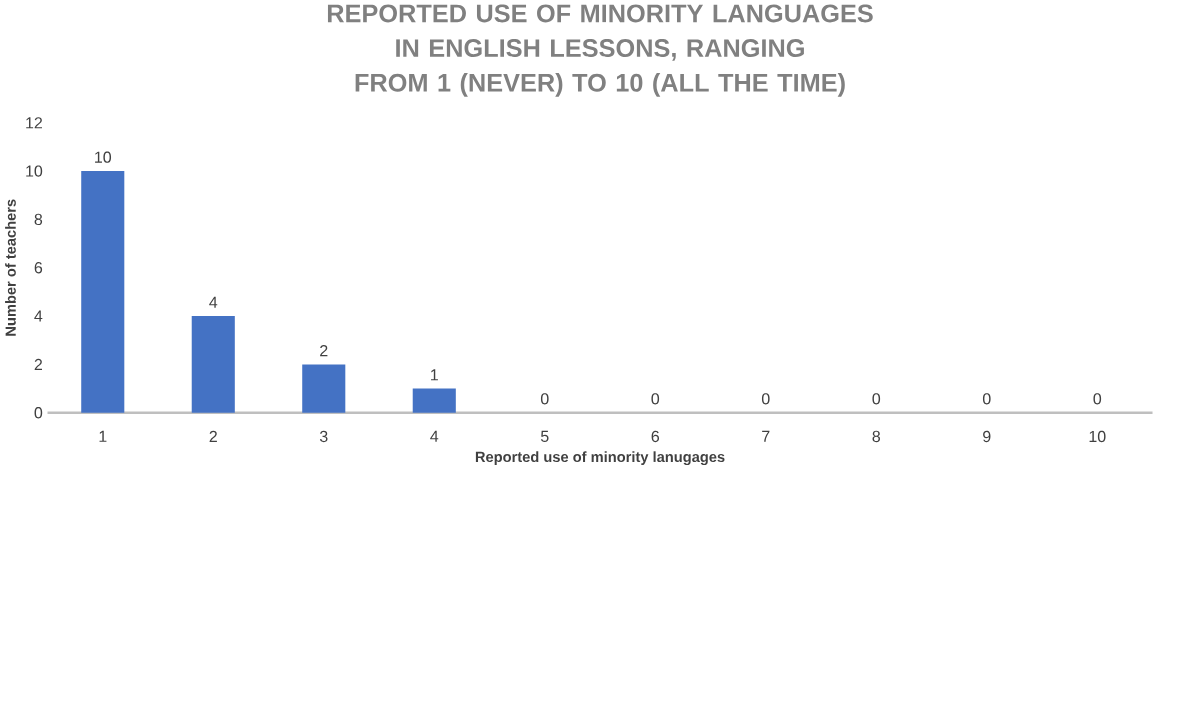 The height and width of the screenshot is (703, 1204). I want to click on y-tick-label: 10, so click(34, 171).